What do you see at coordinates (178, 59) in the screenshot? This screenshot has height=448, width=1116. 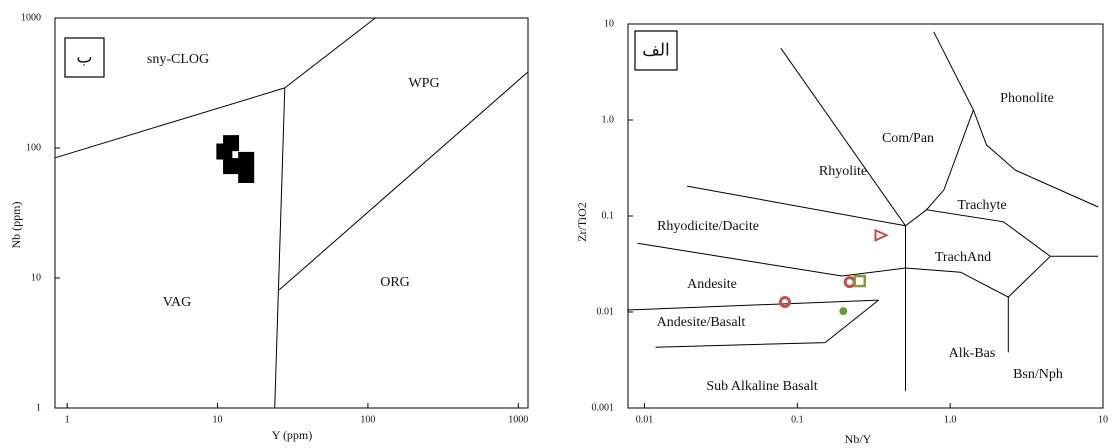 I see `region-label: sny-CLOG` at bounding box center [178, 59].